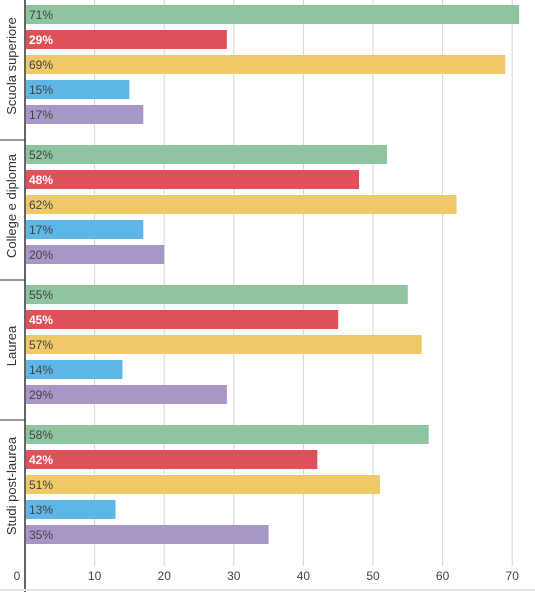 Image resolution: width=535 pixels, height=592 pixels. I want to click on x-tick-label: 0, so click(17, 576).